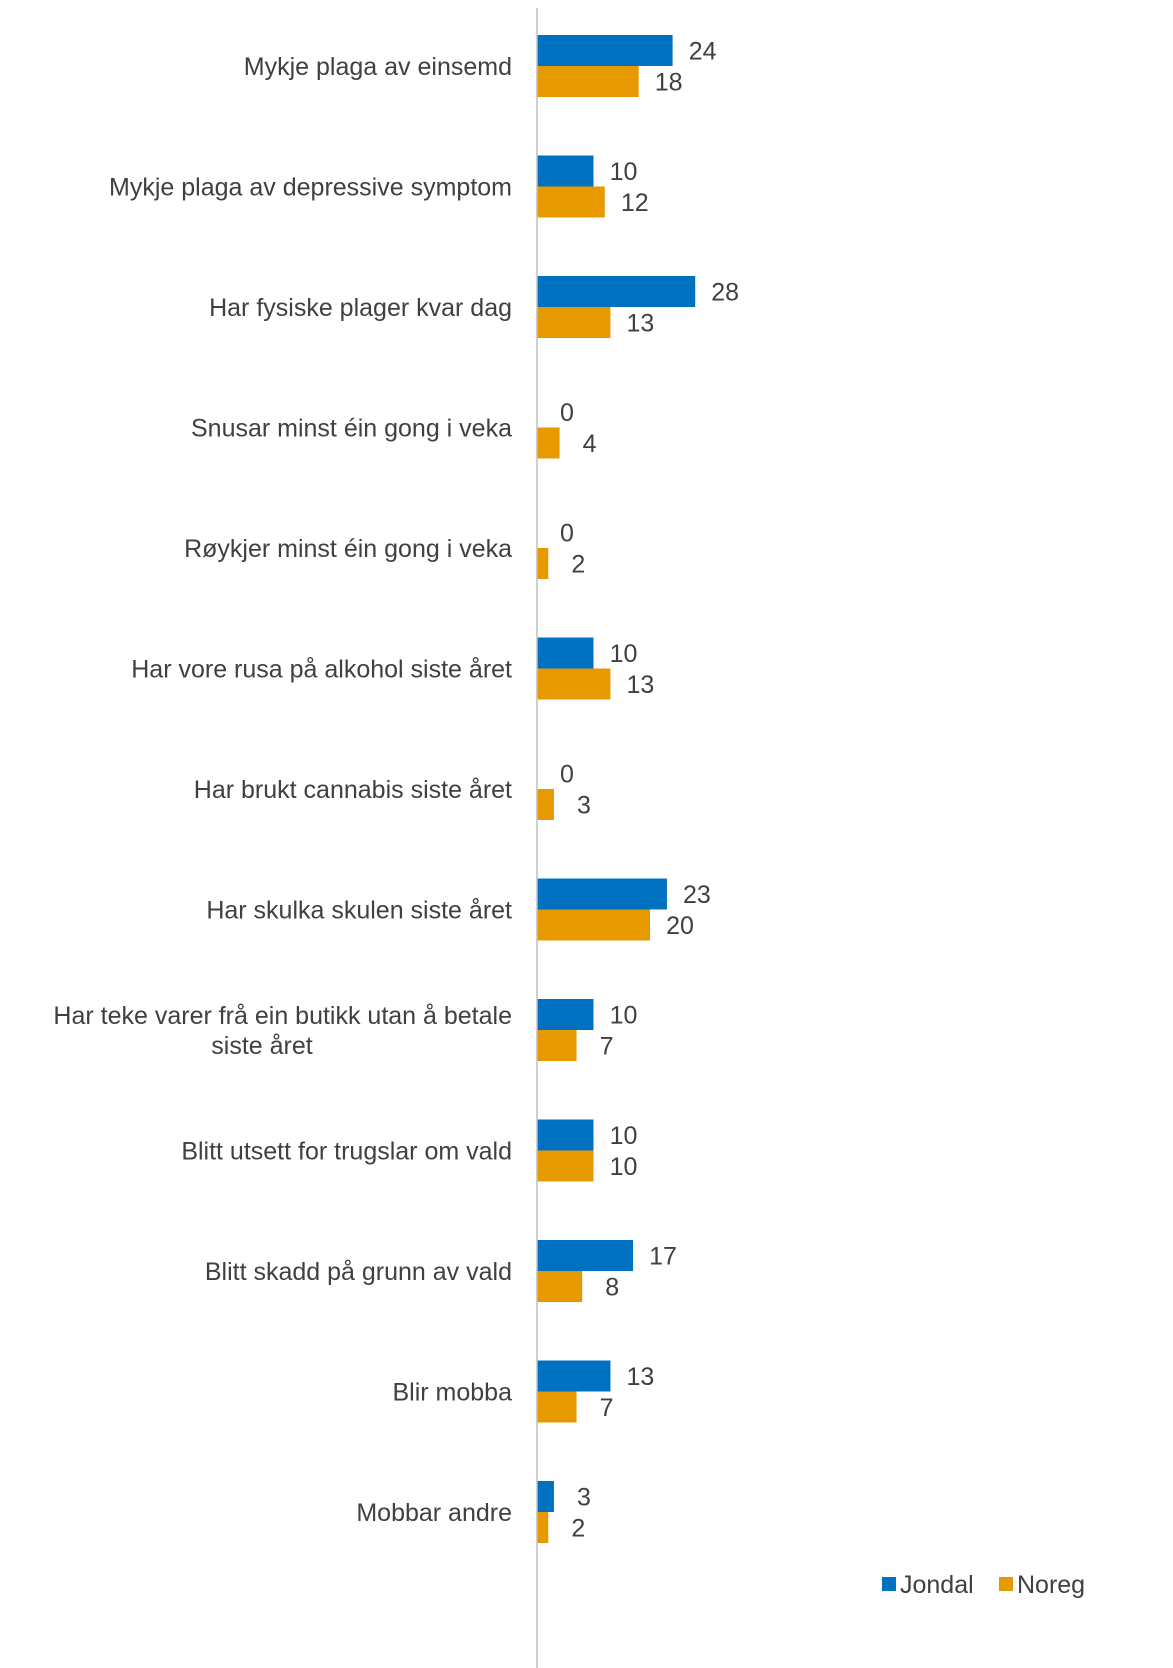  I want to click on category-label: Snusar minst éin gong i veka, so click(351, 429).